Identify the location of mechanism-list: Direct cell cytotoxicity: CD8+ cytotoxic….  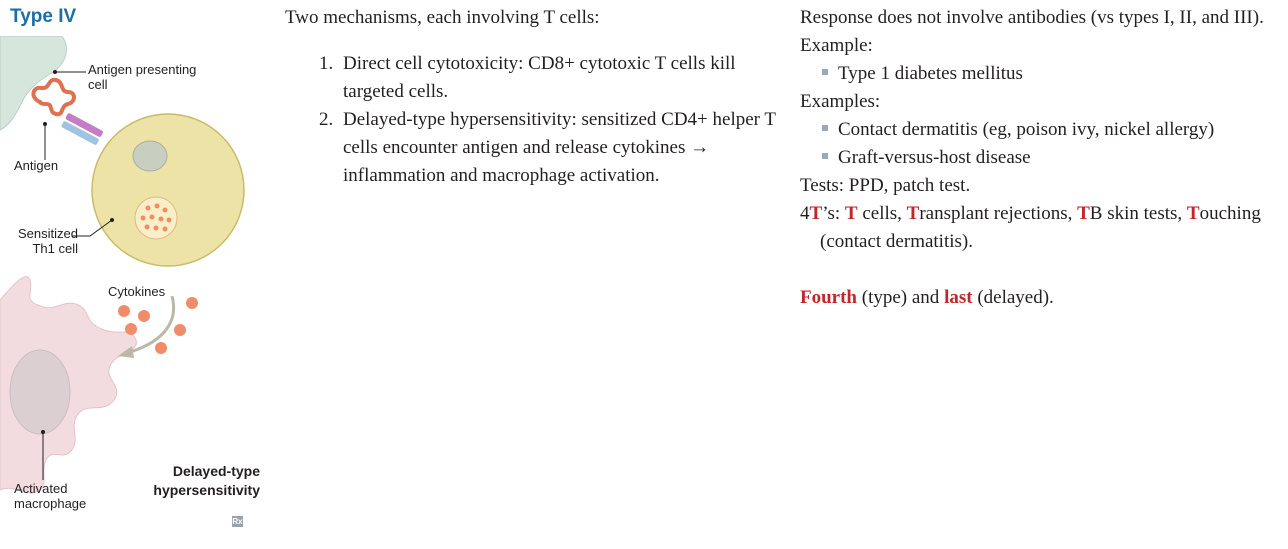
(537, 120).